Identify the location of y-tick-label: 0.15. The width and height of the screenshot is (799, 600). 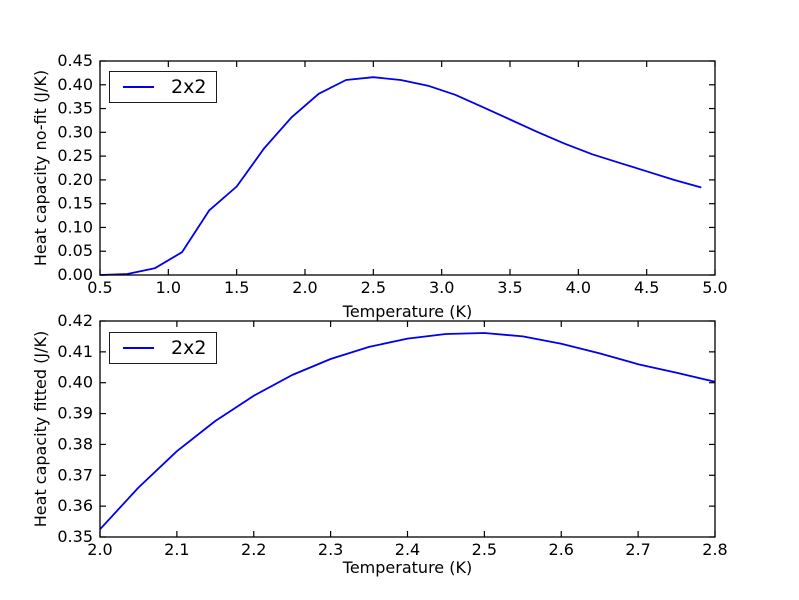
(75, 203).